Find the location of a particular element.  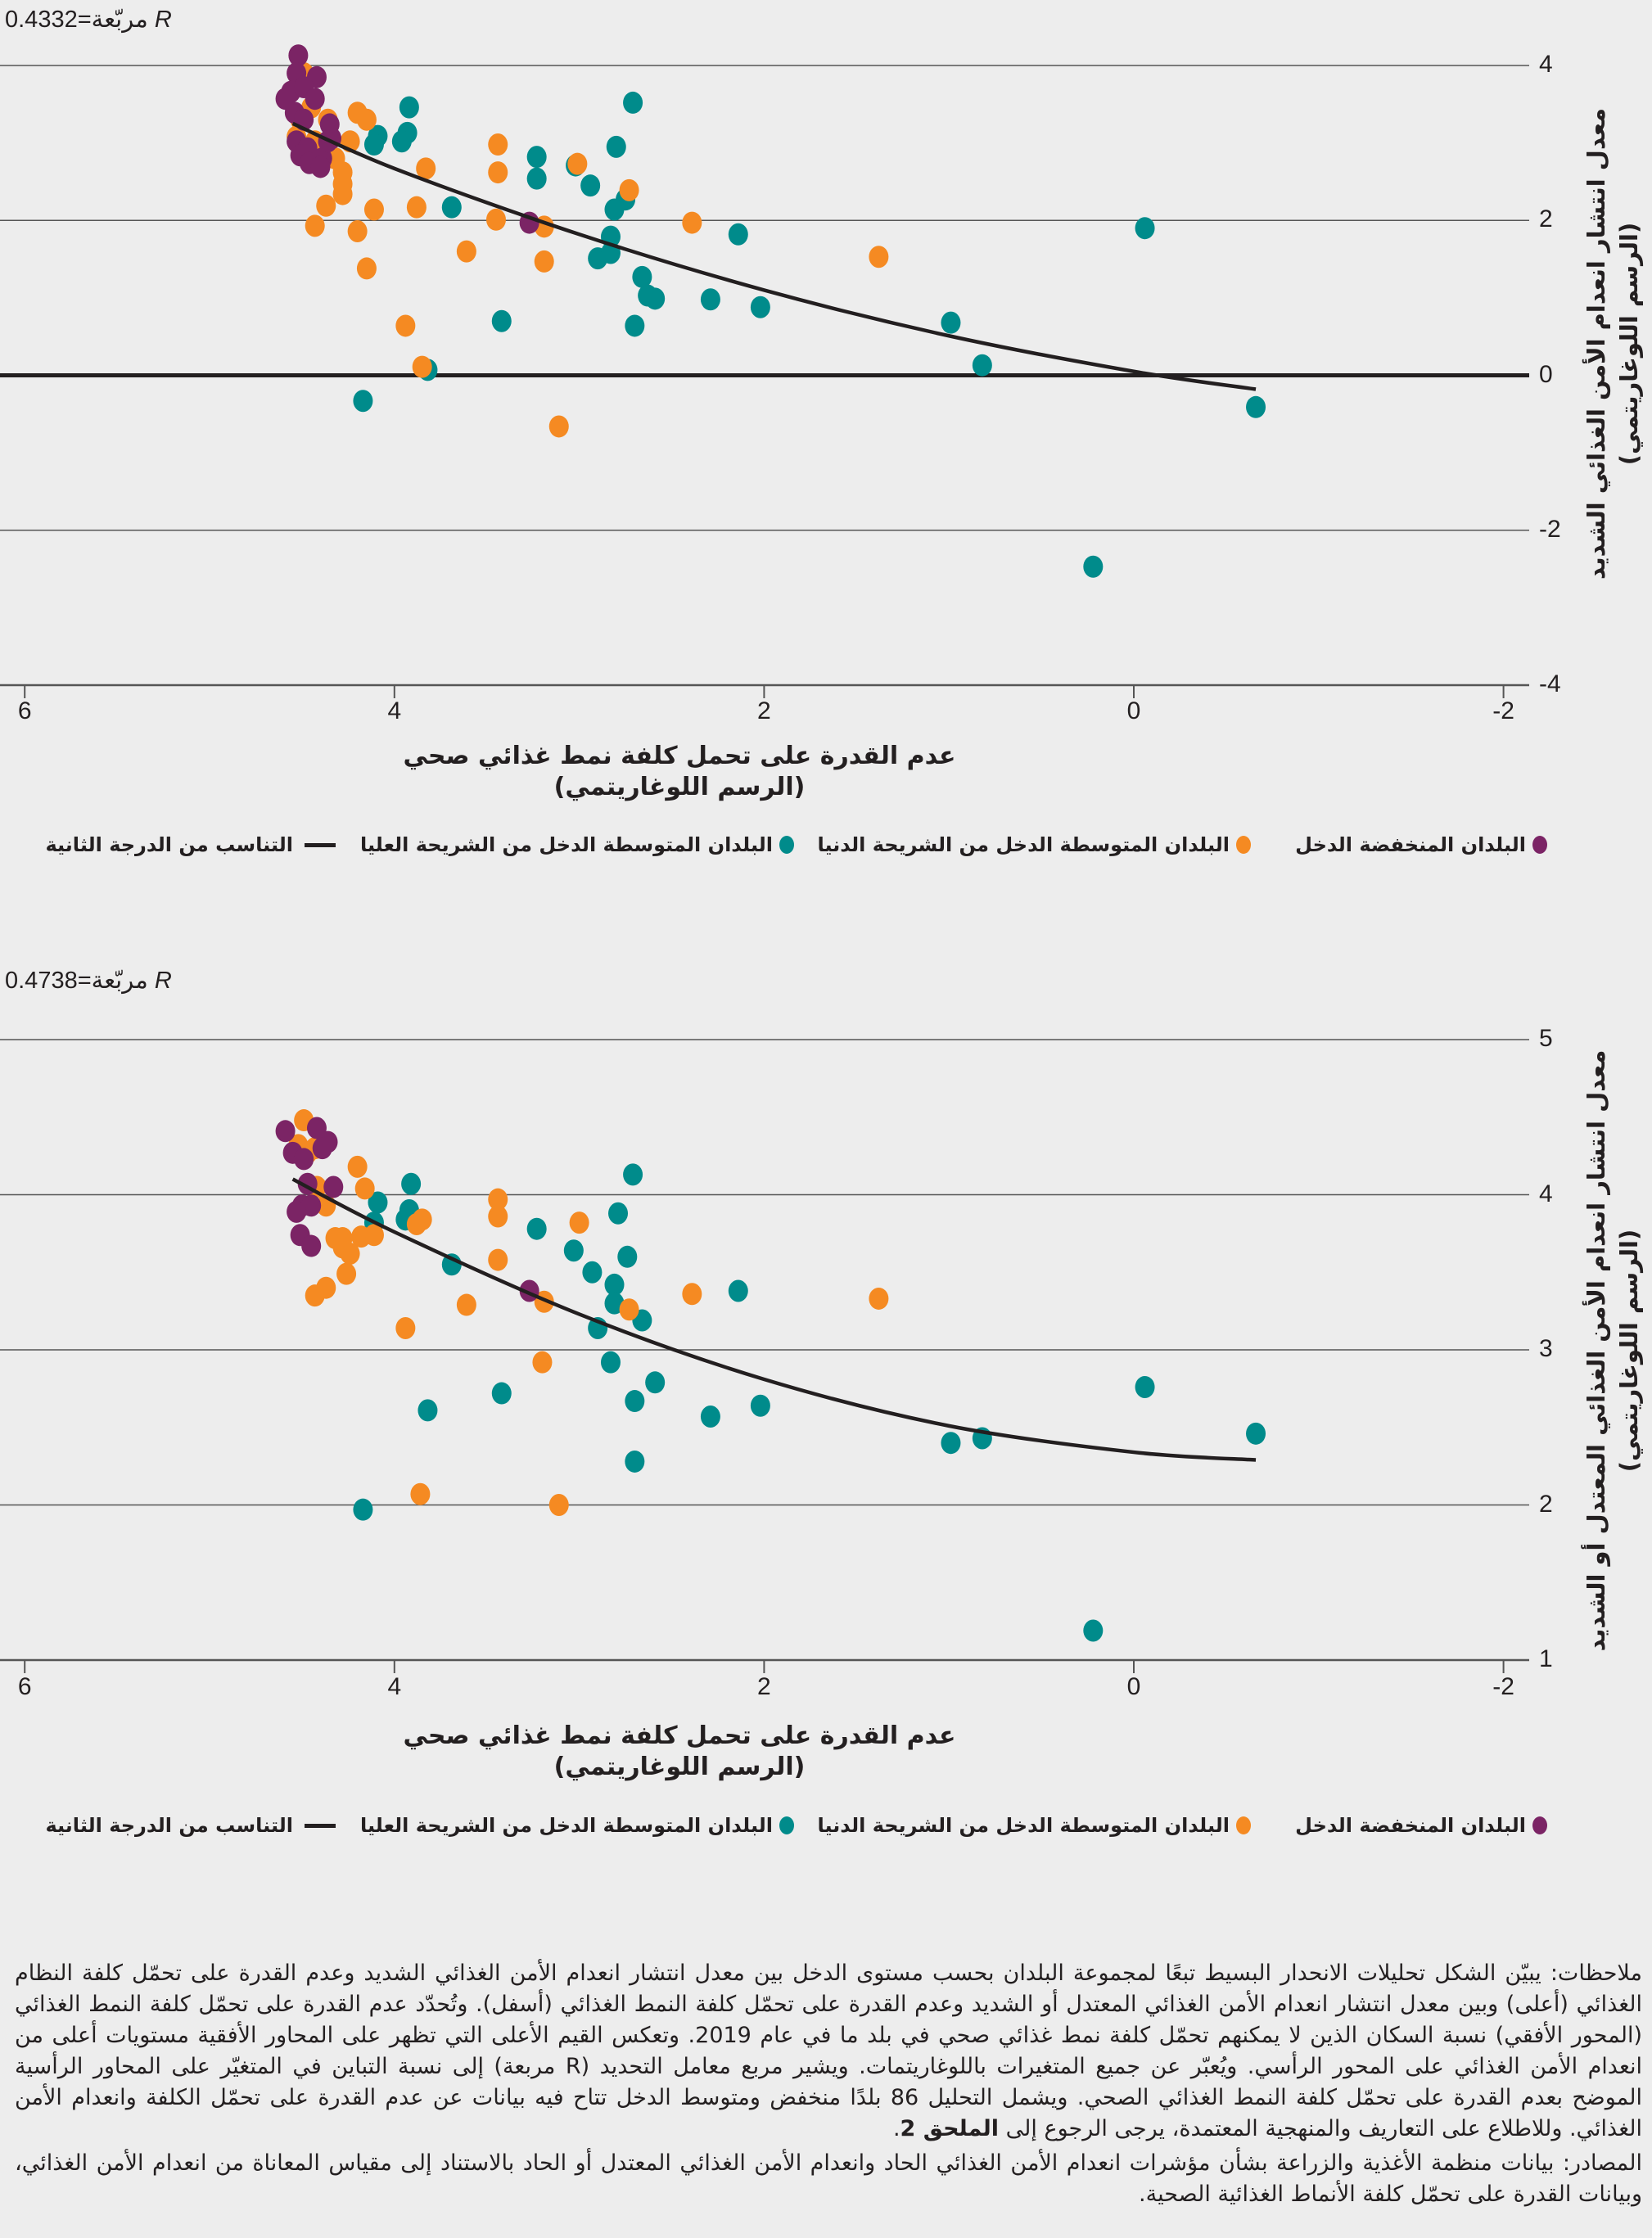

legend-label: البلدان المتوسطة الدخل من الشريحة الدنيا is located at coordinates (1023, 844).